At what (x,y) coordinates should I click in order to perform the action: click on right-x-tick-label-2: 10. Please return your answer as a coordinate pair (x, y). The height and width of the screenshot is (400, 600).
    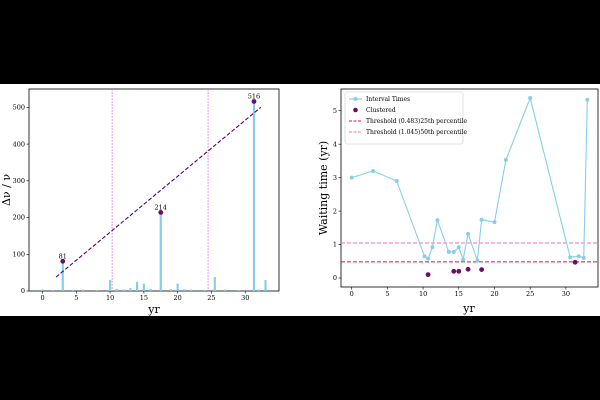
    Looking at the image, I should click on (423, 294).